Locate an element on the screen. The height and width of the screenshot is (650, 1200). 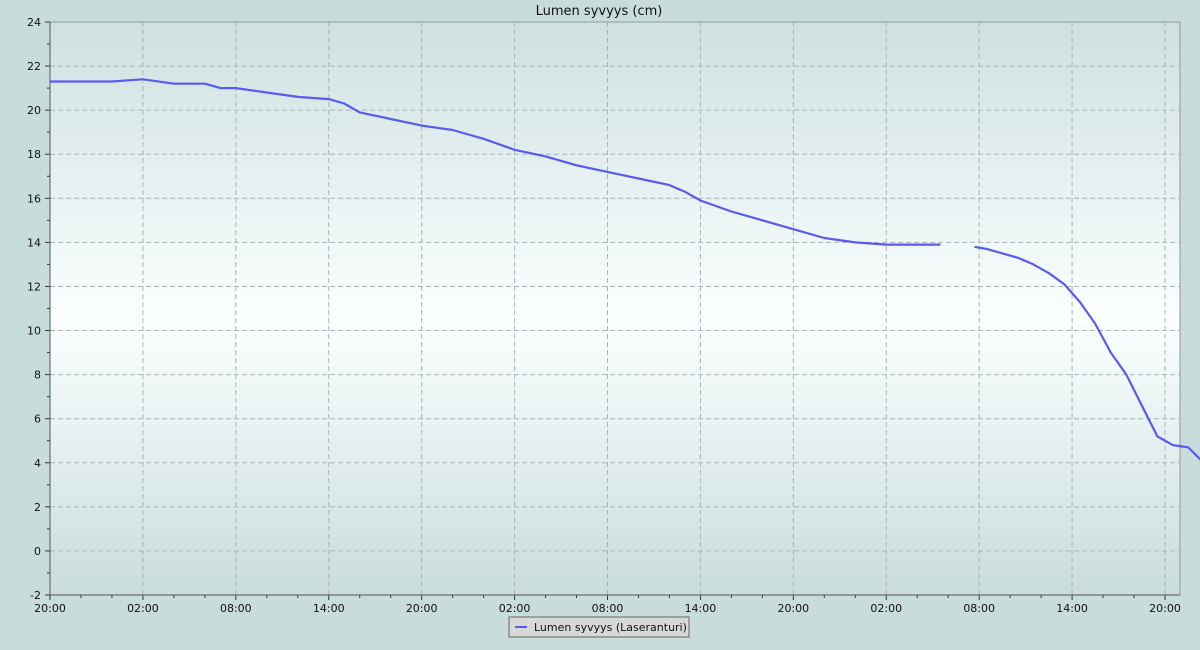
y-tick-label: 18 is located at coordinates (34, 154).